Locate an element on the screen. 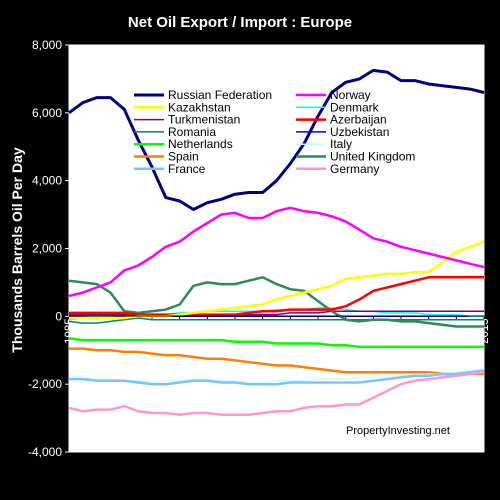 This screenshot has height=500, width=500. legend-label: Italy is located at coordinates (341, 144).